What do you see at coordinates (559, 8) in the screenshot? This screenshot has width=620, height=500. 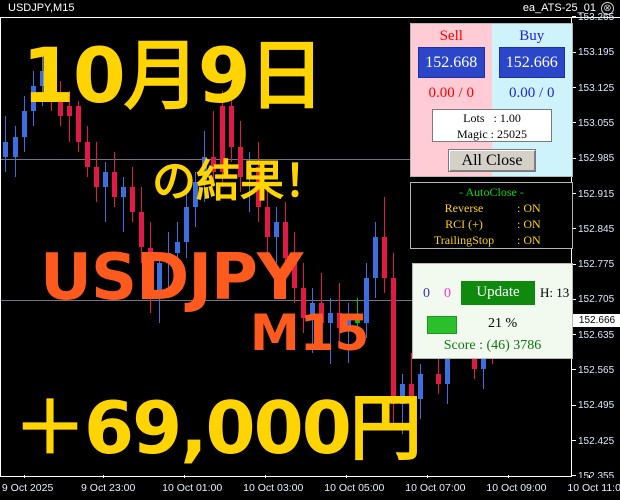 I see `ea-name-label: ea_ATS-25_01` at bounding box center [559, 8].